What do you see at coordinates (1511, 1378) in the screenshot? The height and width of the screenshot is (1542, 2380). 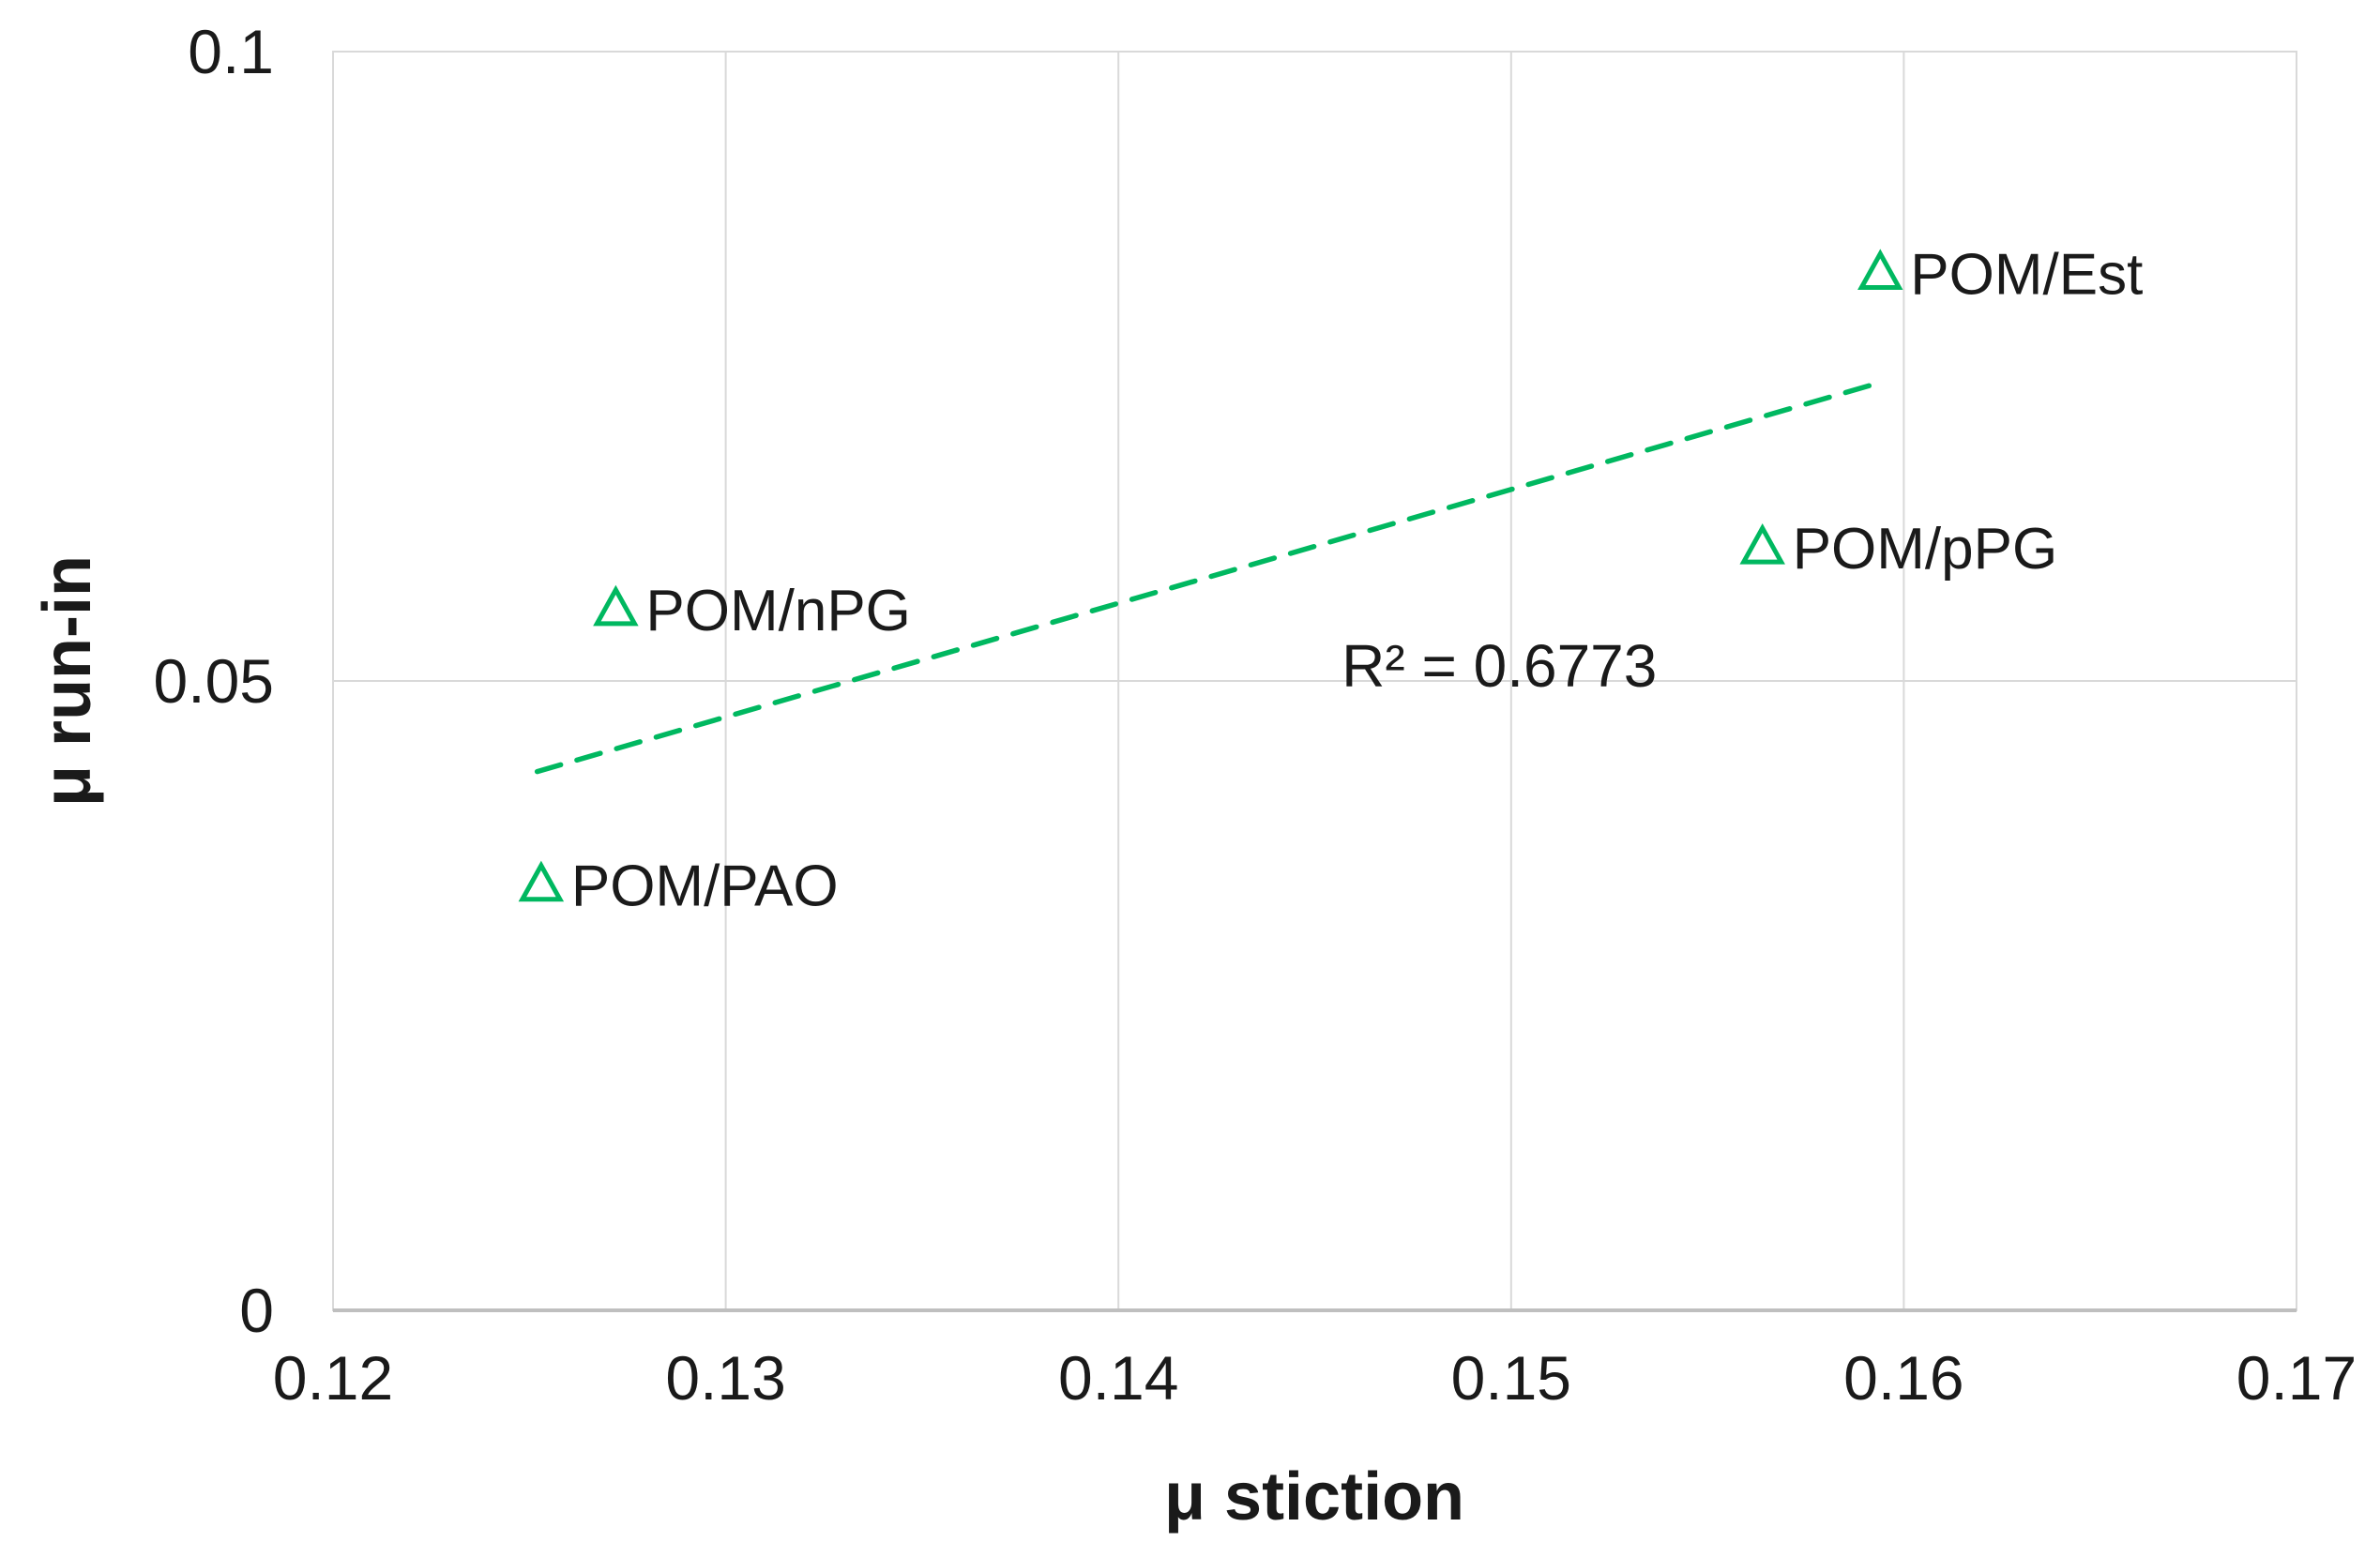 I see `x-tick-label-0.15: 0.15` at bounding box center [1511, 1378].